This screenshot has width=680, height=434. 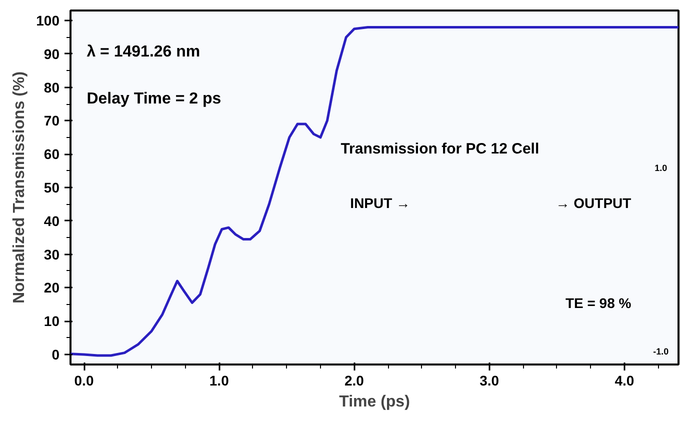 What do you see at coordinates (52, 120) in the screenshot?
I see `y-tick-label: 70` at bounding box center [52, 120].